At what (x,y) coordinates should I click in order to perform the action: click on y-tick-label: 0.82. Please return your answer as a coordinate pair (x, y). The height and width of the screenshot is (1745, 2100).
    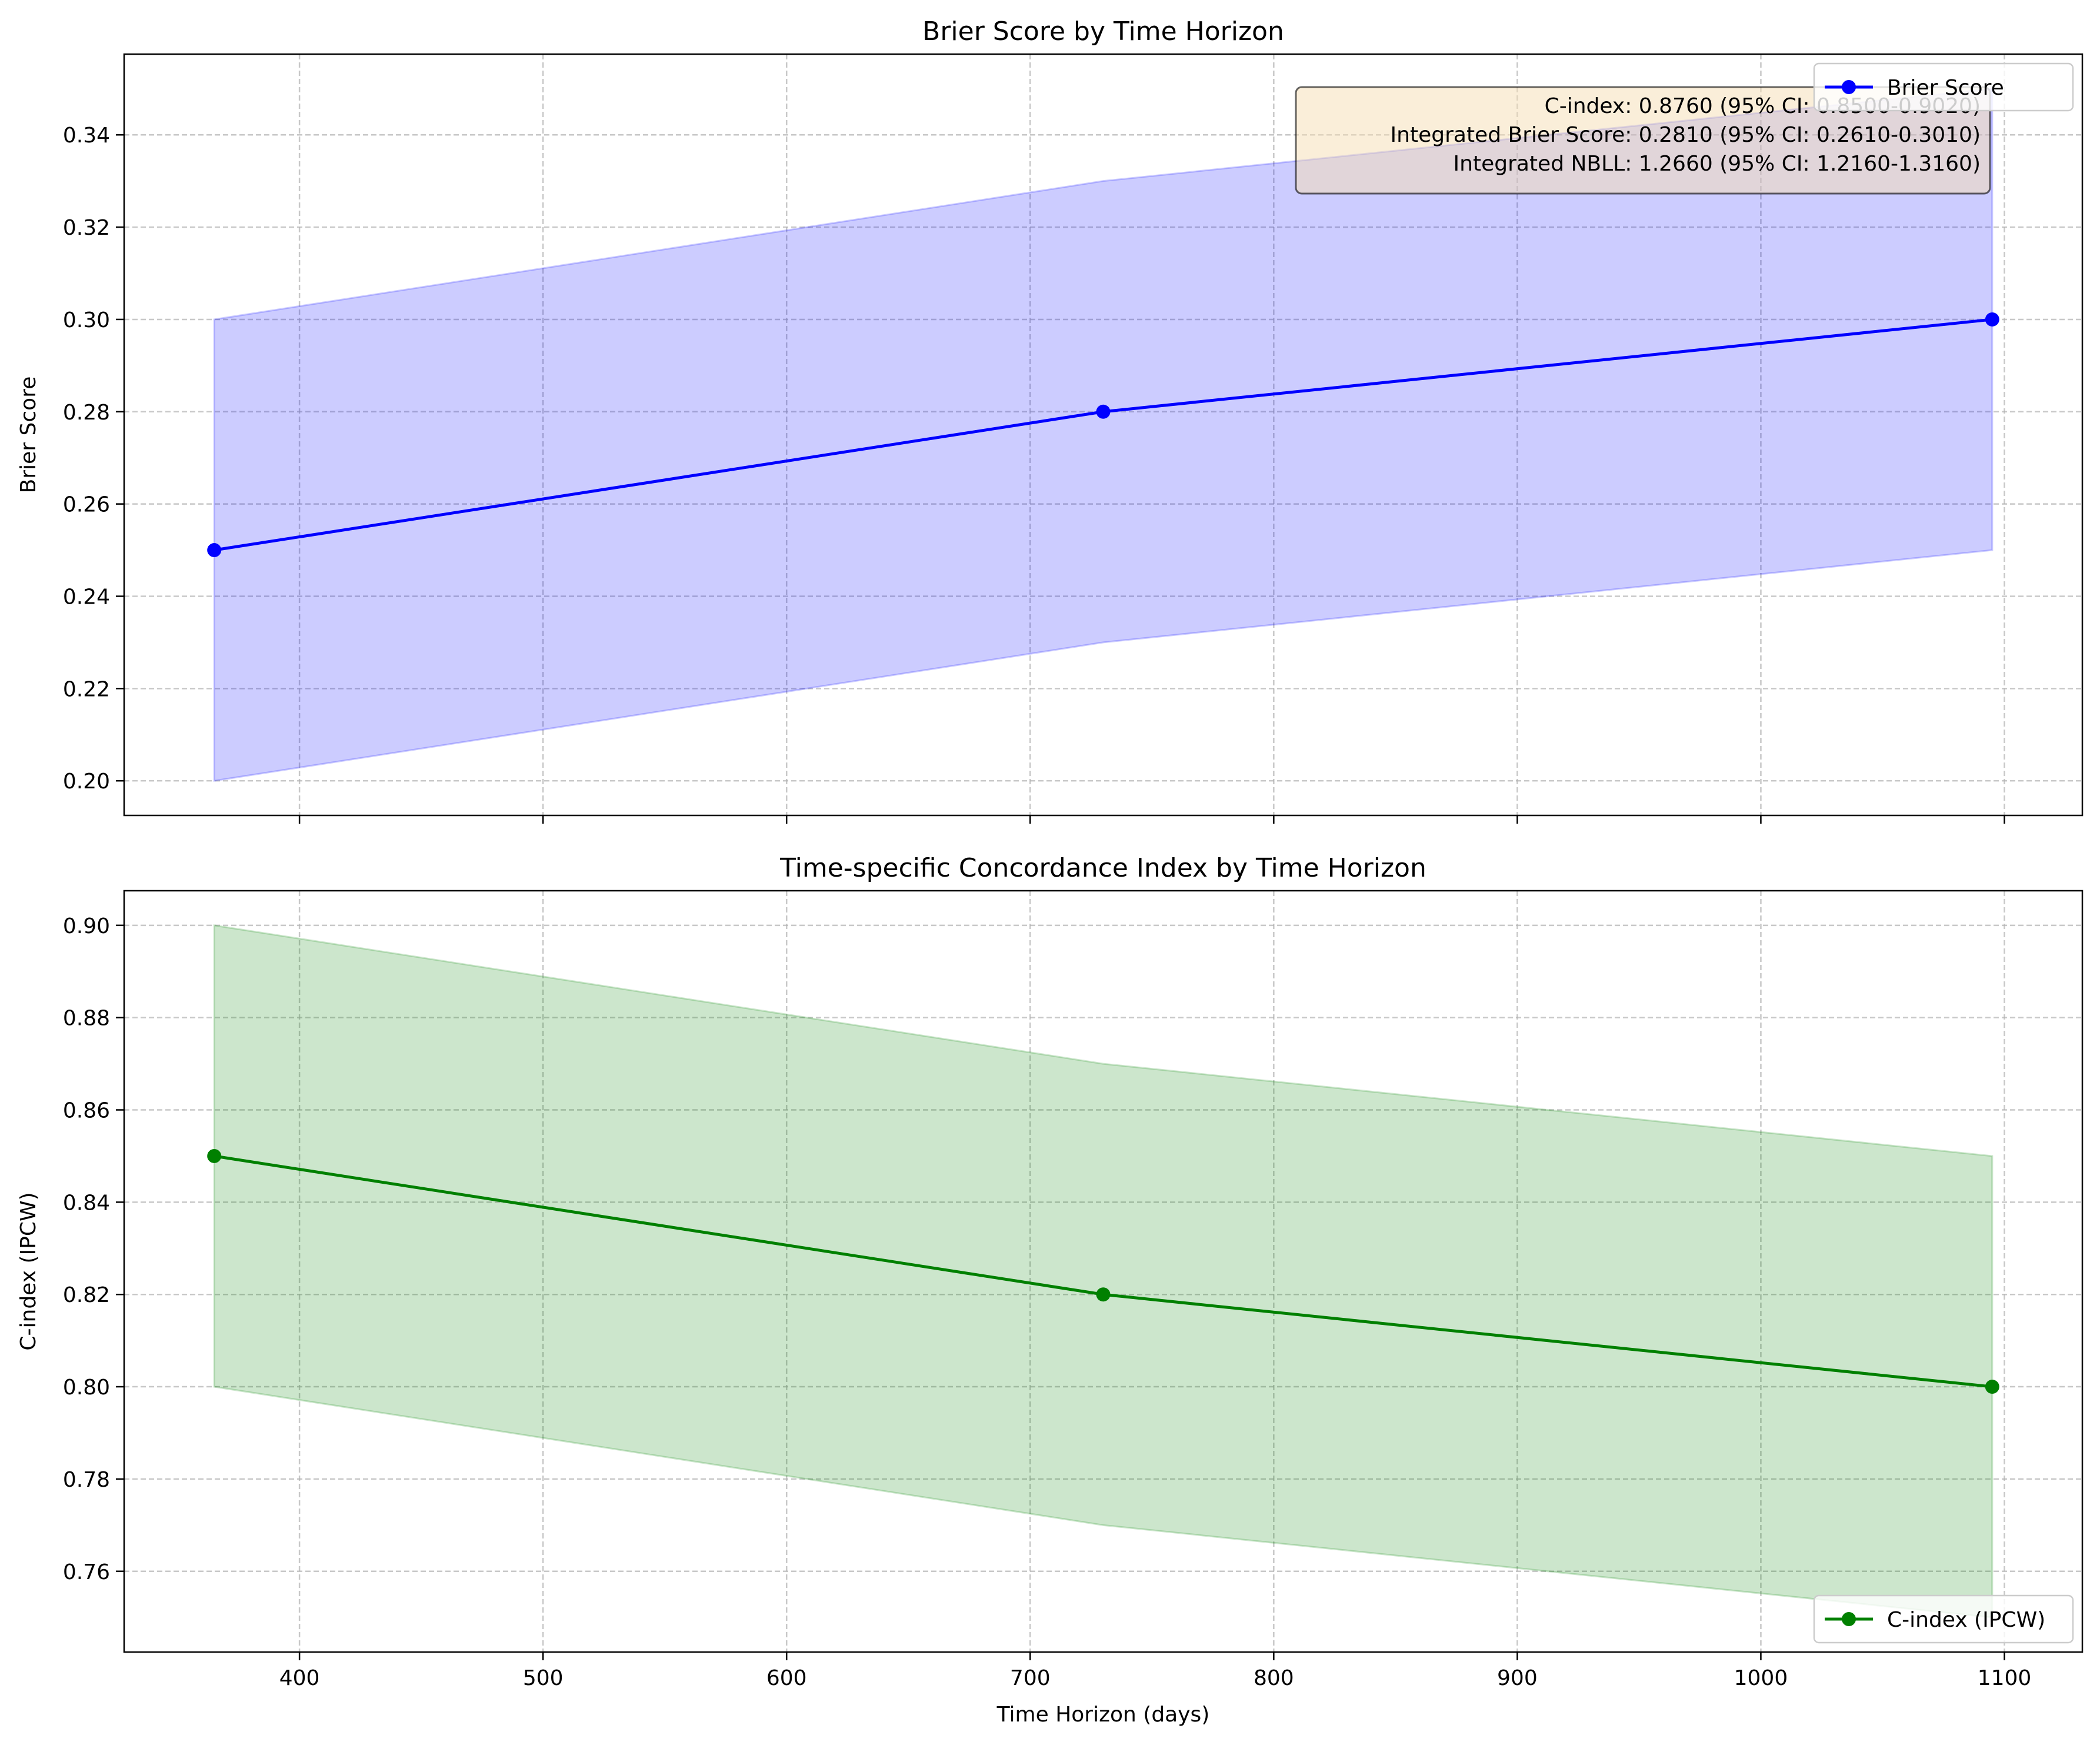
    Looking at the image, I should click on (86, 1295).